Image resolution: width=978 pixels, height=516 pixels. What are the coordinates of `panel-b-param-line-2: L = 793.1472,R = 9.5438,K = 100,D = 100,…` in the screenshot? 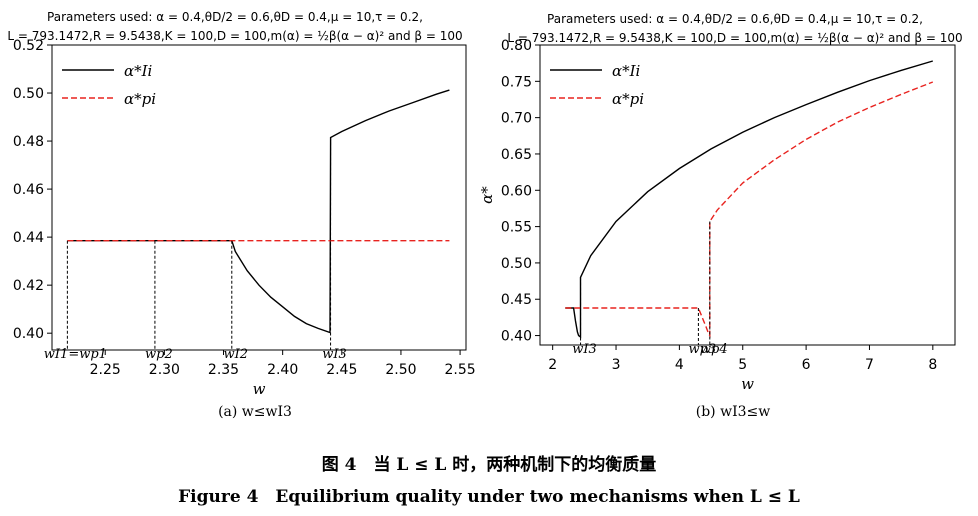 It's located at (734, 38).